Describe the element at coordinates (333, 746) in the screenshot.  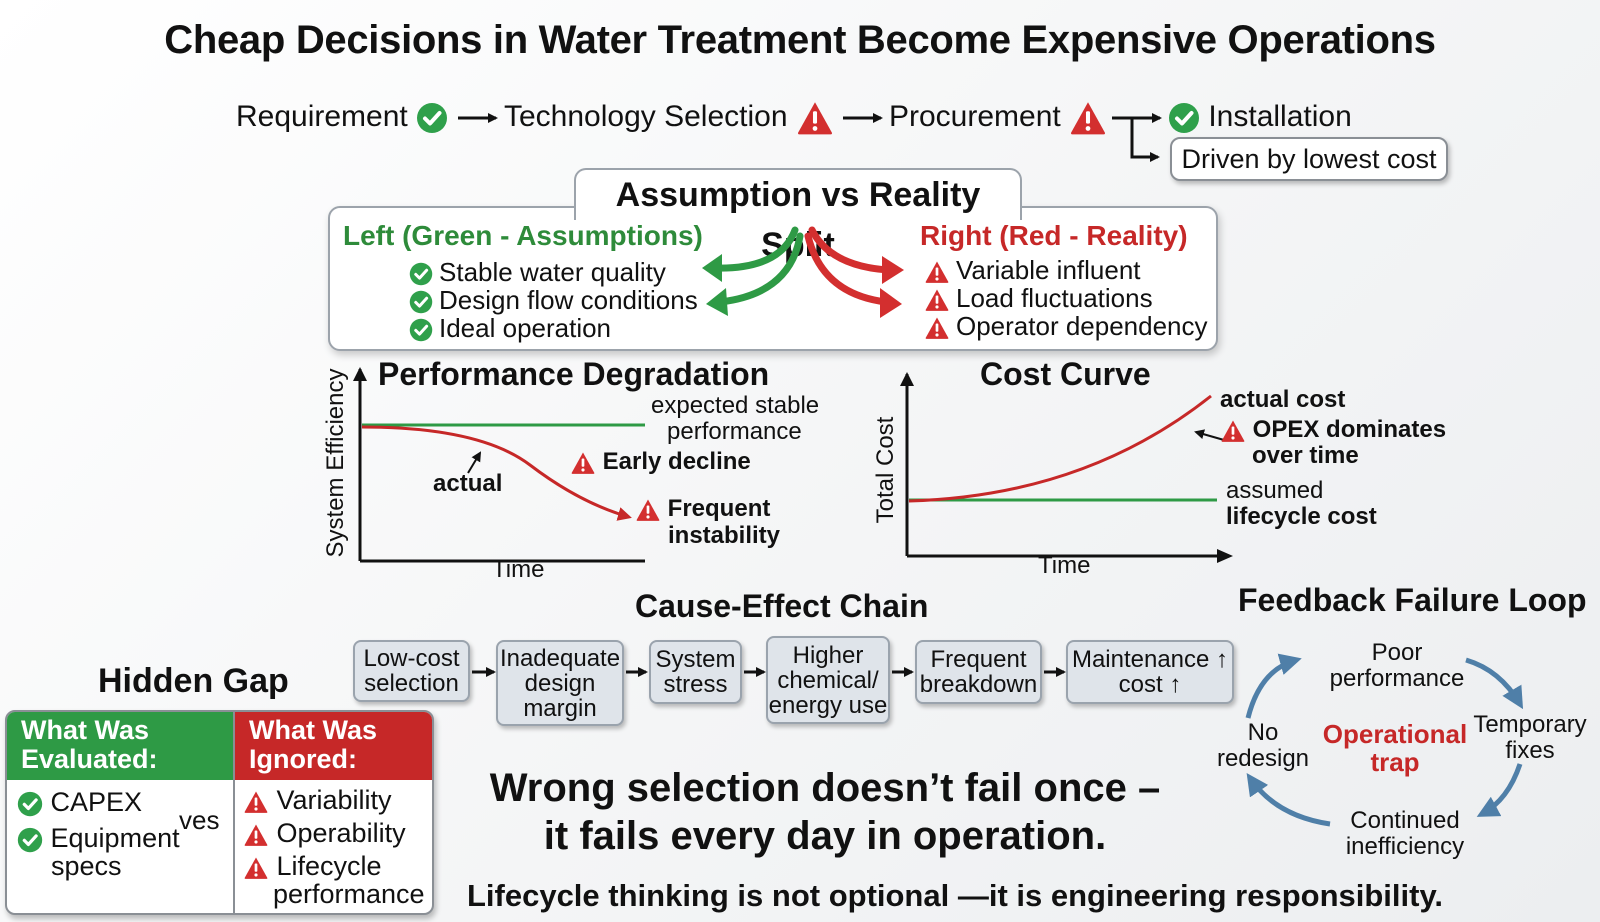
I see `ignored-header: What Was Ignored:` at that location.